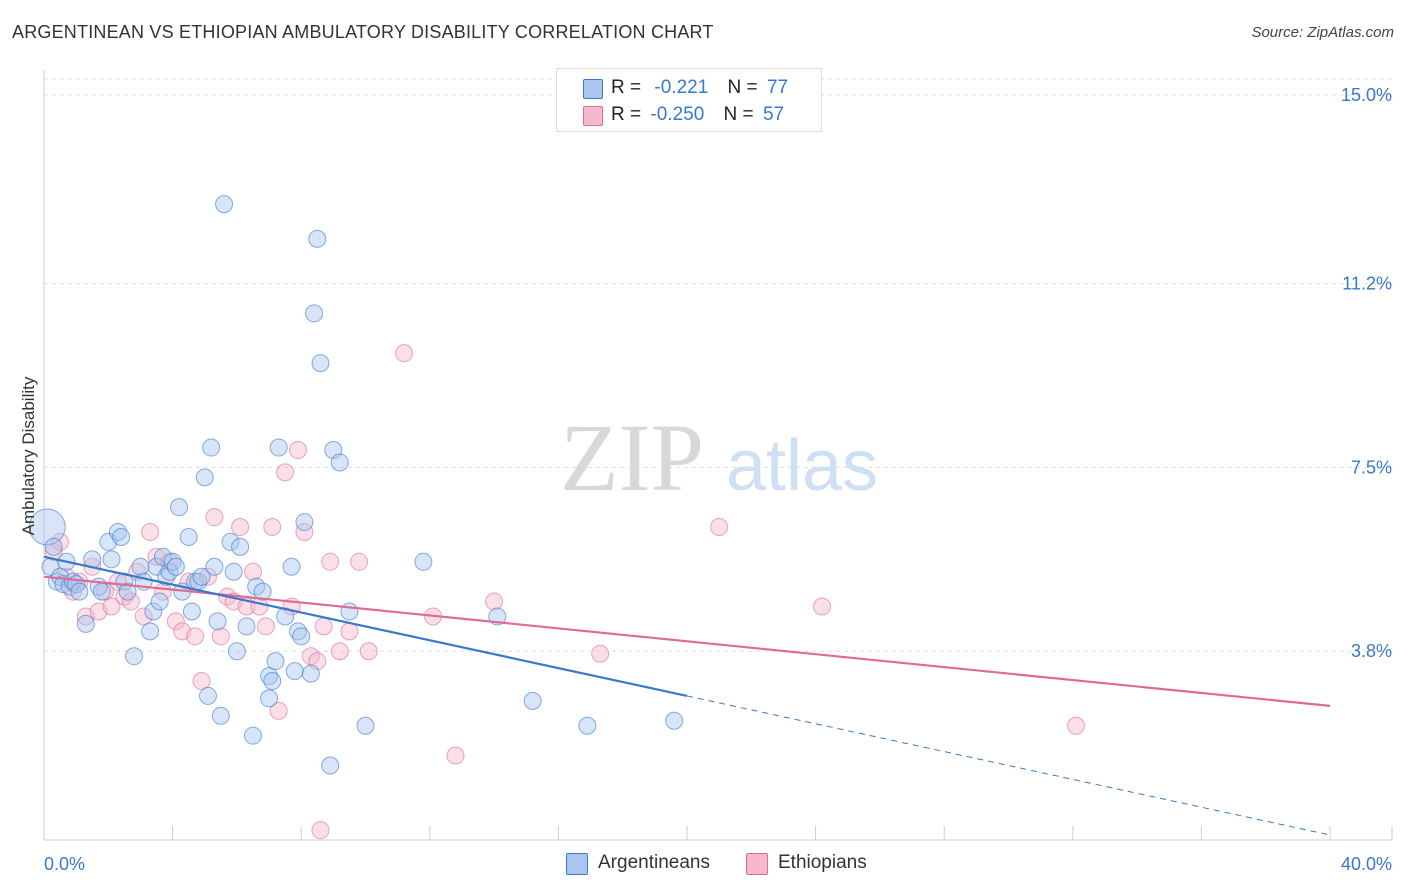 The height and width of the screenshot is (892, 1406). Describe the element at coordinates (1371, 467) in the screenshot. I see `y-tick-label: 7.5%` at that location.